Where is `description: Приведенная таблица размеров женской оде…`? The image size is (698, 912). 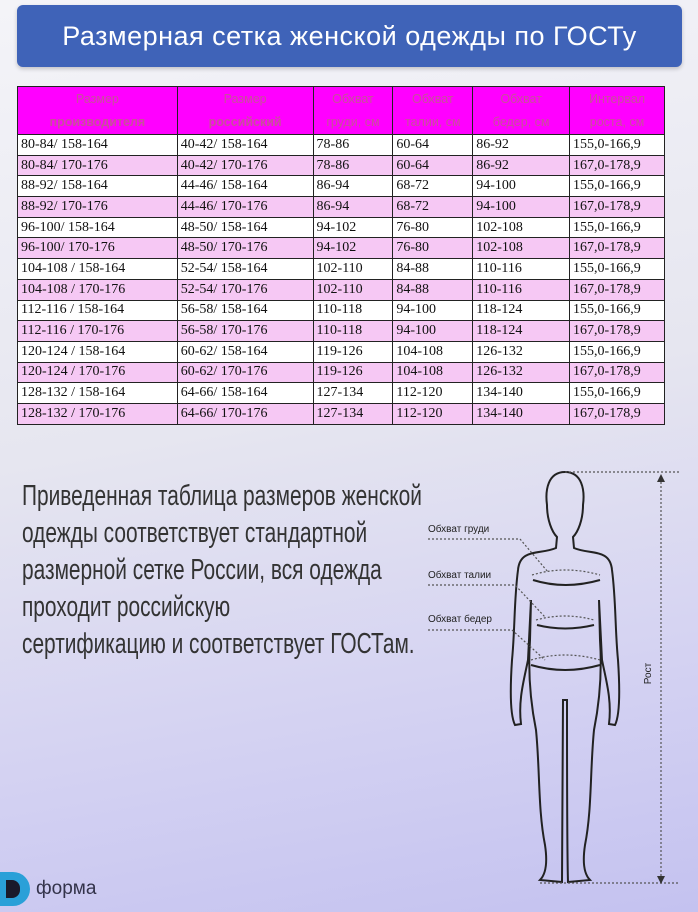
description: Приведенная таблица размеров женской оде… is located at coordinates (256, 570).